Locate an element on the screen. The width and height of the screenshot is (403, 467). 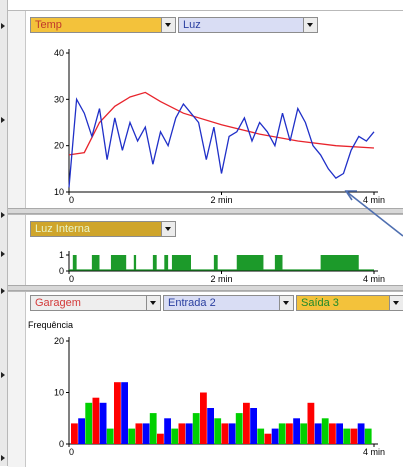
luz-interna-digital-chart: 0 1 0 2 min 4 min is located at coordinates (222, 267).